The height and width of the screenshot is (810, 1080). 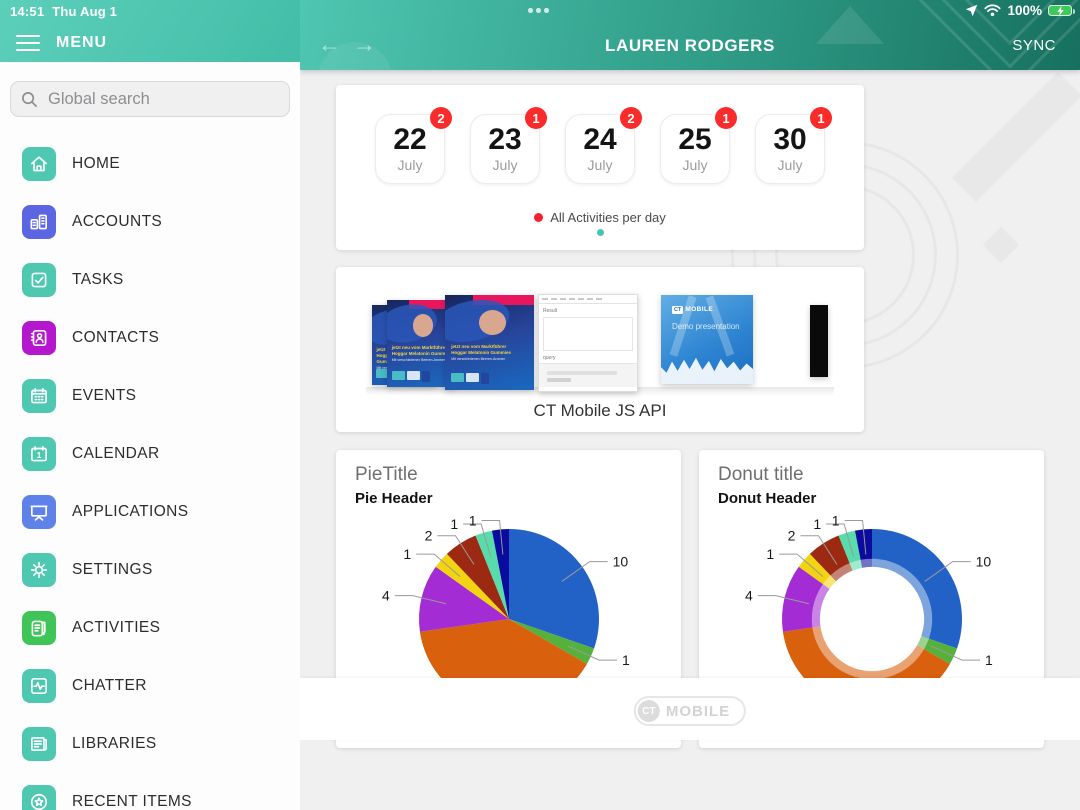 I want to click on date-tile-25-july: 25 July 1, so click(x=698, y=145).